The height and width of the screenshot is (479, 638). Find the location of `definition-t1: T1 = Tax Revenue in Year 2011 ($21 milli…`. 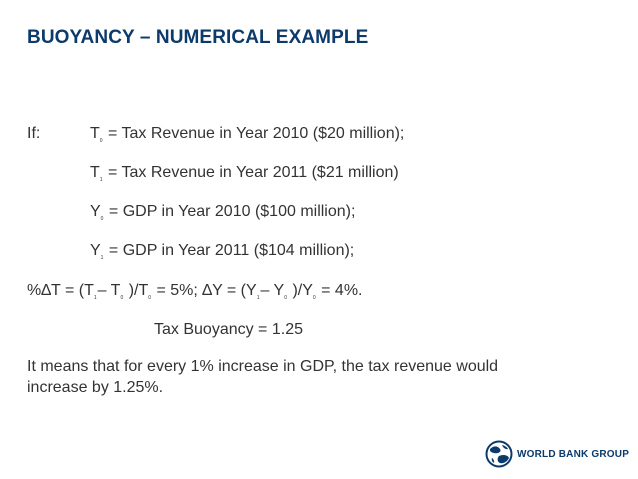

definition-t1: T1 = Tax Revenue in Year 2011 ($21 milli… is located at coordinates (244, 173).